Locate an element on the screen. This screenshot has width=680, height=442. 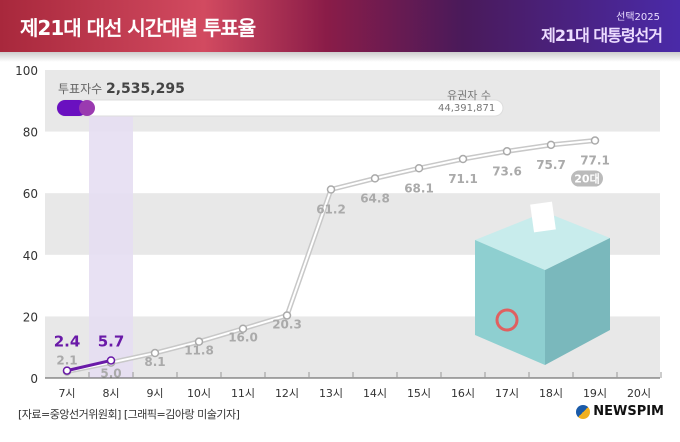
series-20-data-label: 16.0 is located at coordinates (243, 338).